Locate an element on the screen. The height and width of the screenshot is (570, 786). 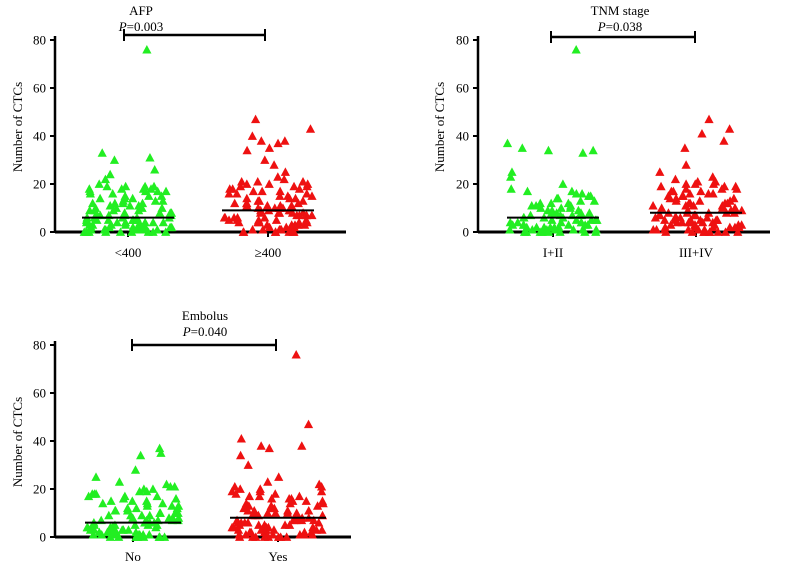
y-axis-label: Number of CTCs is located at coordinates (17, 442).